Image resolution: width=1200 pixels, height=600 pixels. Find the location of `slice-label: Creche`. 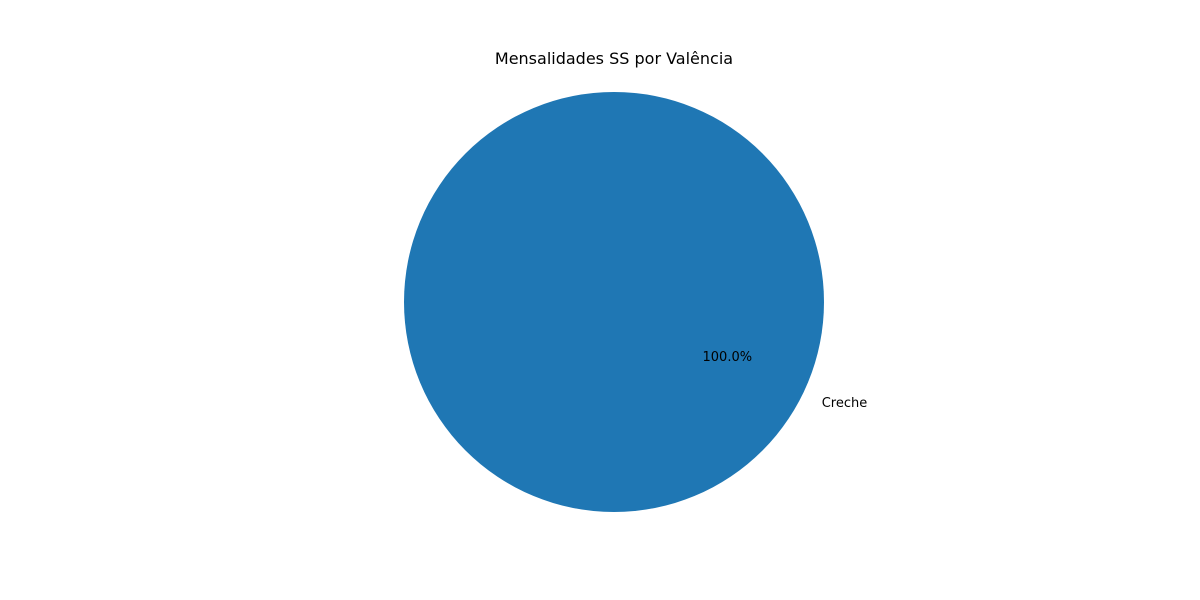

slice-label: Creche is located at coordinates (845, 403).